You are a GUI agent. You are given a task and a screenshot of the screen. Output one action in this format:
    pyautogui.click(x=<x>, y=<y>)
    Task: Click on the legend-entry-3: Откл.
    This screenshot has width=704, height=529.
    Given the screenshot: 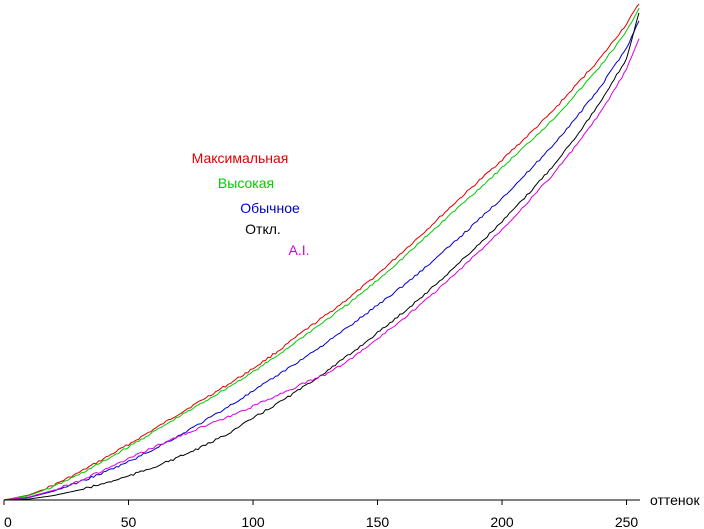 What is the action you would take?
    pyautogui.click(x=263, y=229)
    